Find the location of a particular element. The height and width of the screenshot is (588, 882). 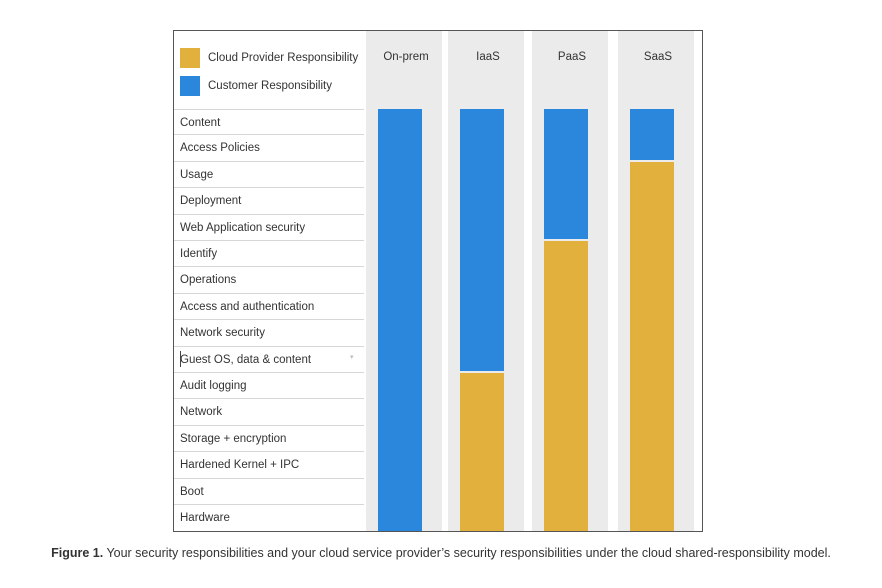

bar-customer-saas is located at coordinates (652, 134).